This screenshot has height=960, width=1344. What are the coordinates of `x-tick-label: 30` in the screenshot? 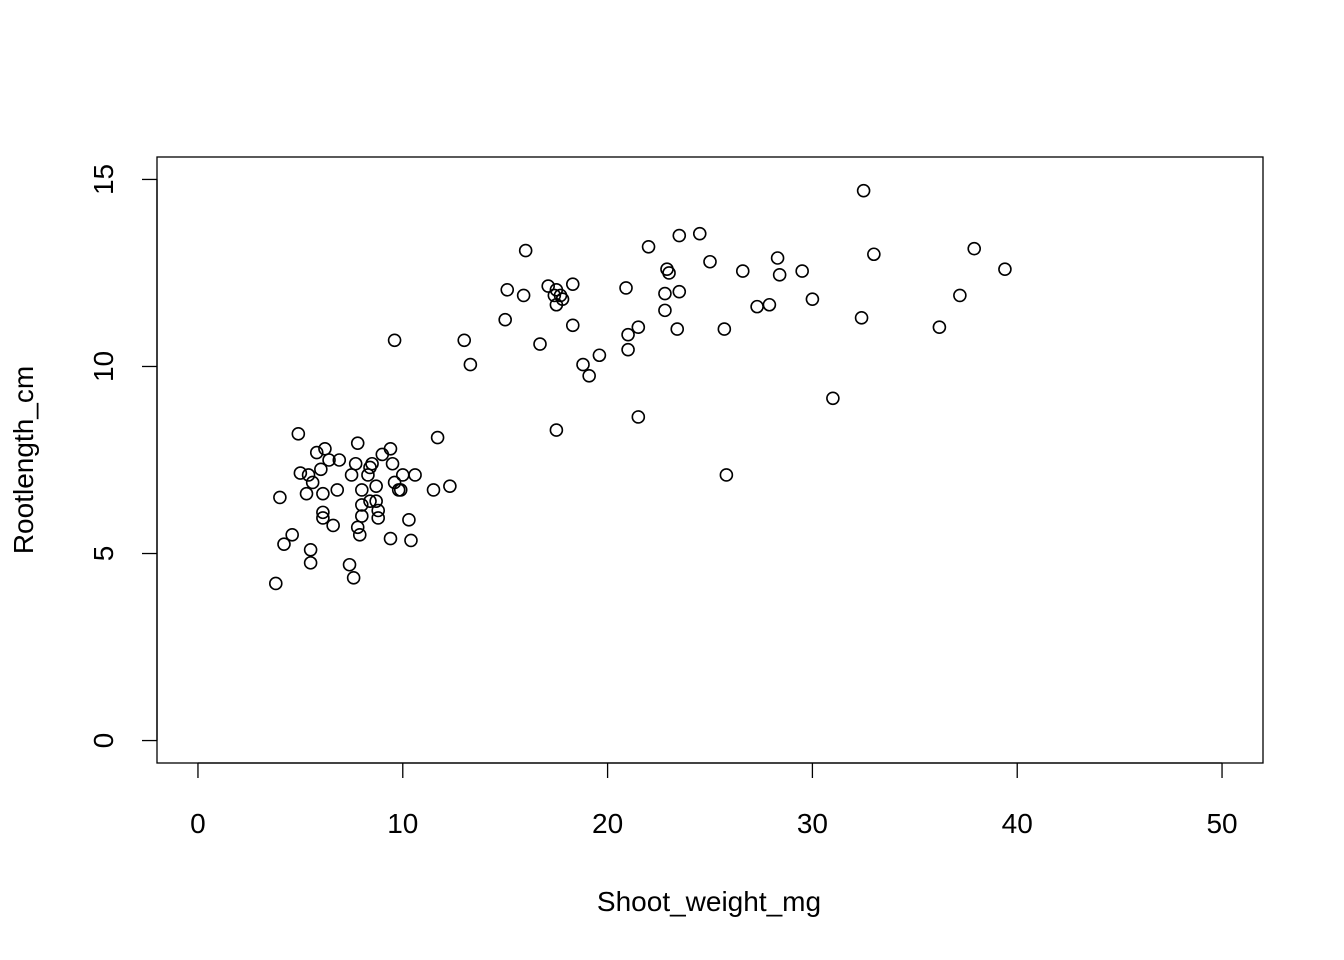 It's located at (812, 823).